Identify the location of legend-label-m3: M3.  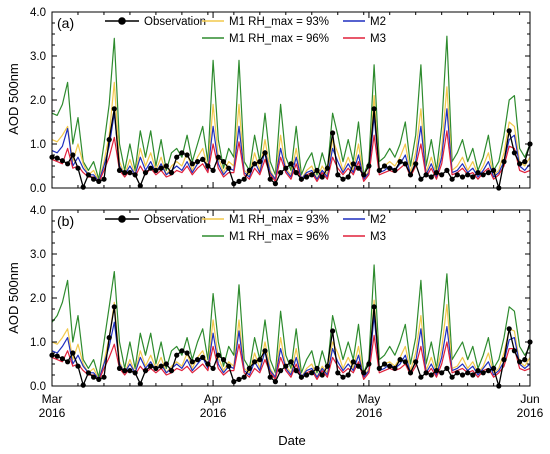
(378, 39).